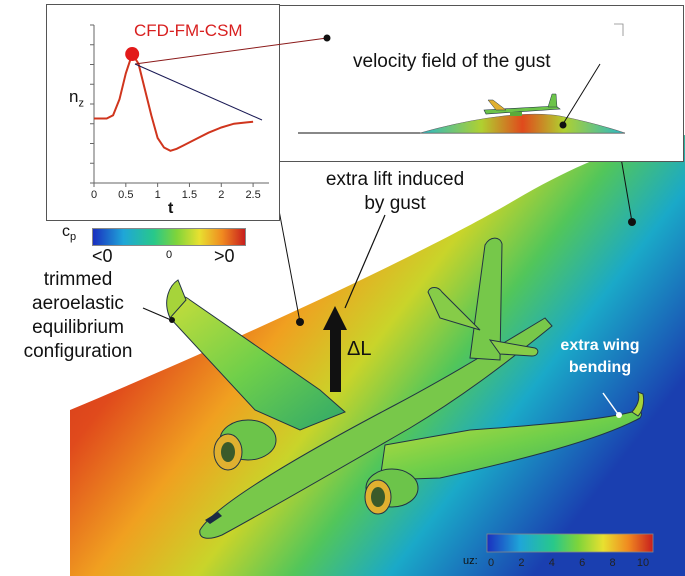 Image resolution: width=685 pixels, height=576 pixels. I want to click on x-tick-label: 0, so click(94, 195).